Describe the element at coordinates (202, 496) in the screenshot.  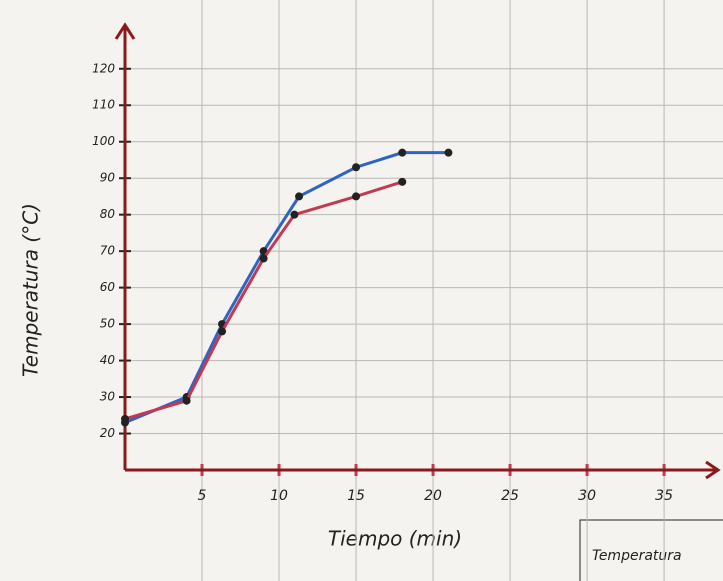
I see `x-tick-label: 5` at that location.